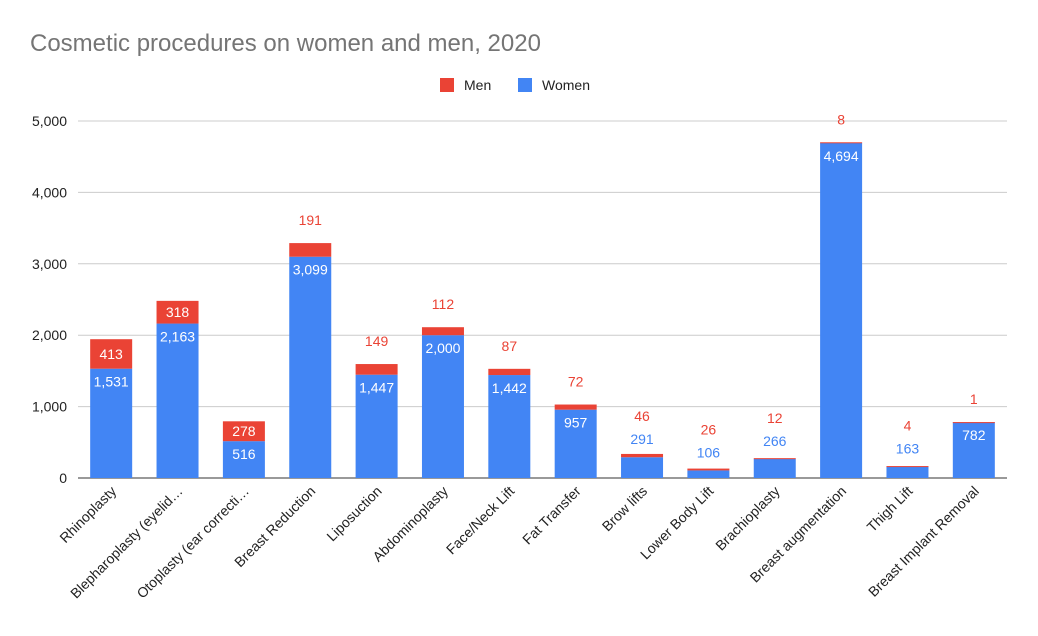 Image resolution: width=1038 pixels, height=636 pixels. I want to click on x-tick-label: Brow lifts, so click(624, 508).